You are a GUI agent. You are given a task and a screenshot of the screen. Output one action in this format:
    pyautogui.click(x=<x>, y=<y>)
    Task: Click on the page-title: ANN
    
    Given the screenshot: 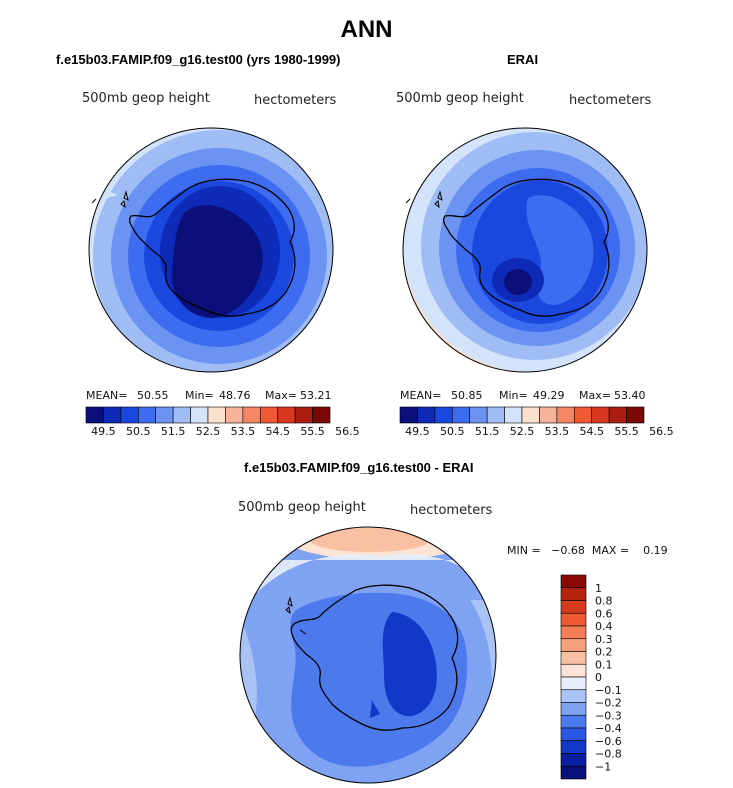 What is the action you would take?
    pyautogui.click(x=366, y=29)
    